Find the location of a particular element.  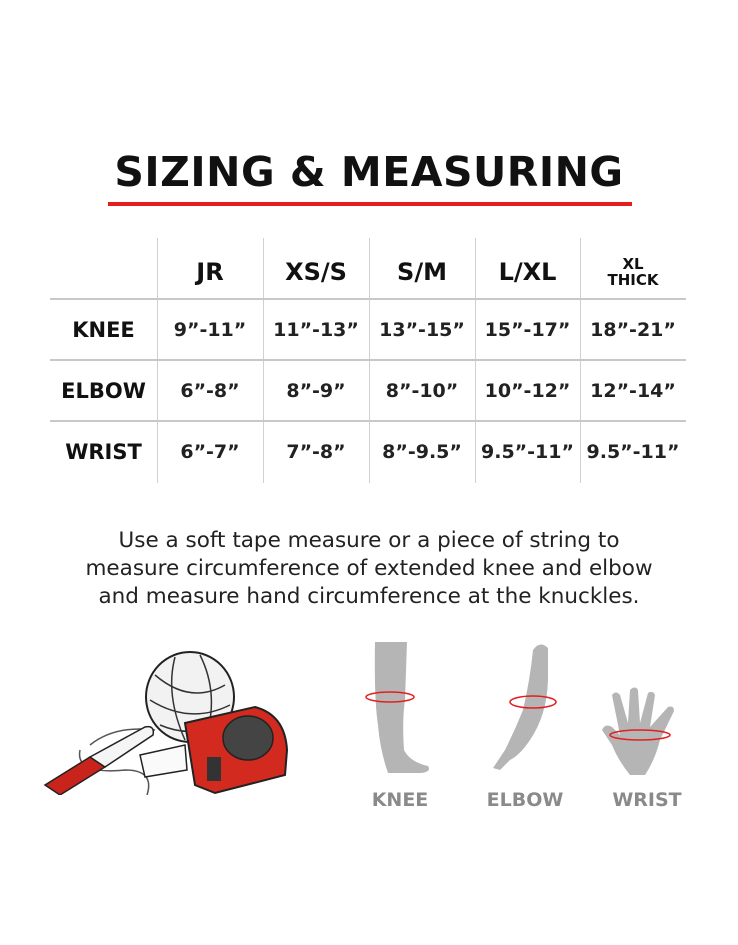

column-header: JR is located at coordinates (210, 271).